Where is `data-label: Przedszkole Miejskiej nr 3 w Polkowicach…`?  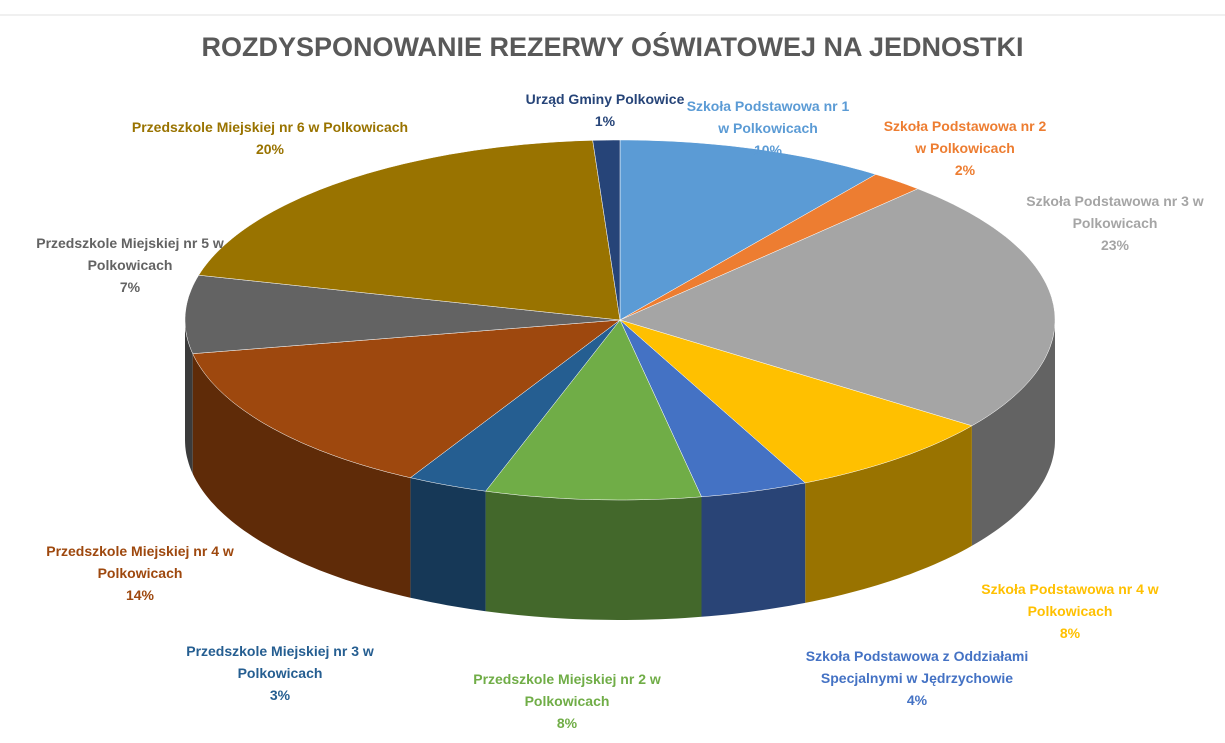 data-label: Przedszkole Miejskiej nr 3 w Polkowicach… is located at coordinates (280, 673).